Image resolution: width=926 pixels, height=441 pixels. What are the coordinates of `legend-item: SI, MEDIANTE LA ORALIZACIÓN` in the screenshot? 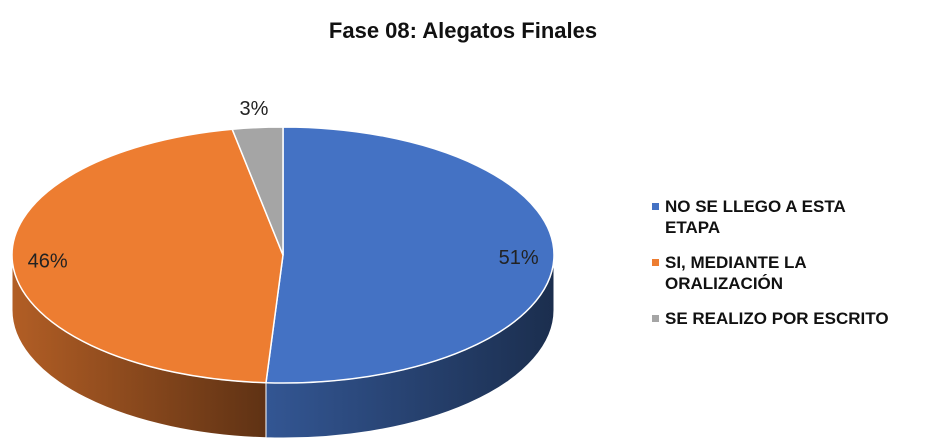 It's located at (777, 273).